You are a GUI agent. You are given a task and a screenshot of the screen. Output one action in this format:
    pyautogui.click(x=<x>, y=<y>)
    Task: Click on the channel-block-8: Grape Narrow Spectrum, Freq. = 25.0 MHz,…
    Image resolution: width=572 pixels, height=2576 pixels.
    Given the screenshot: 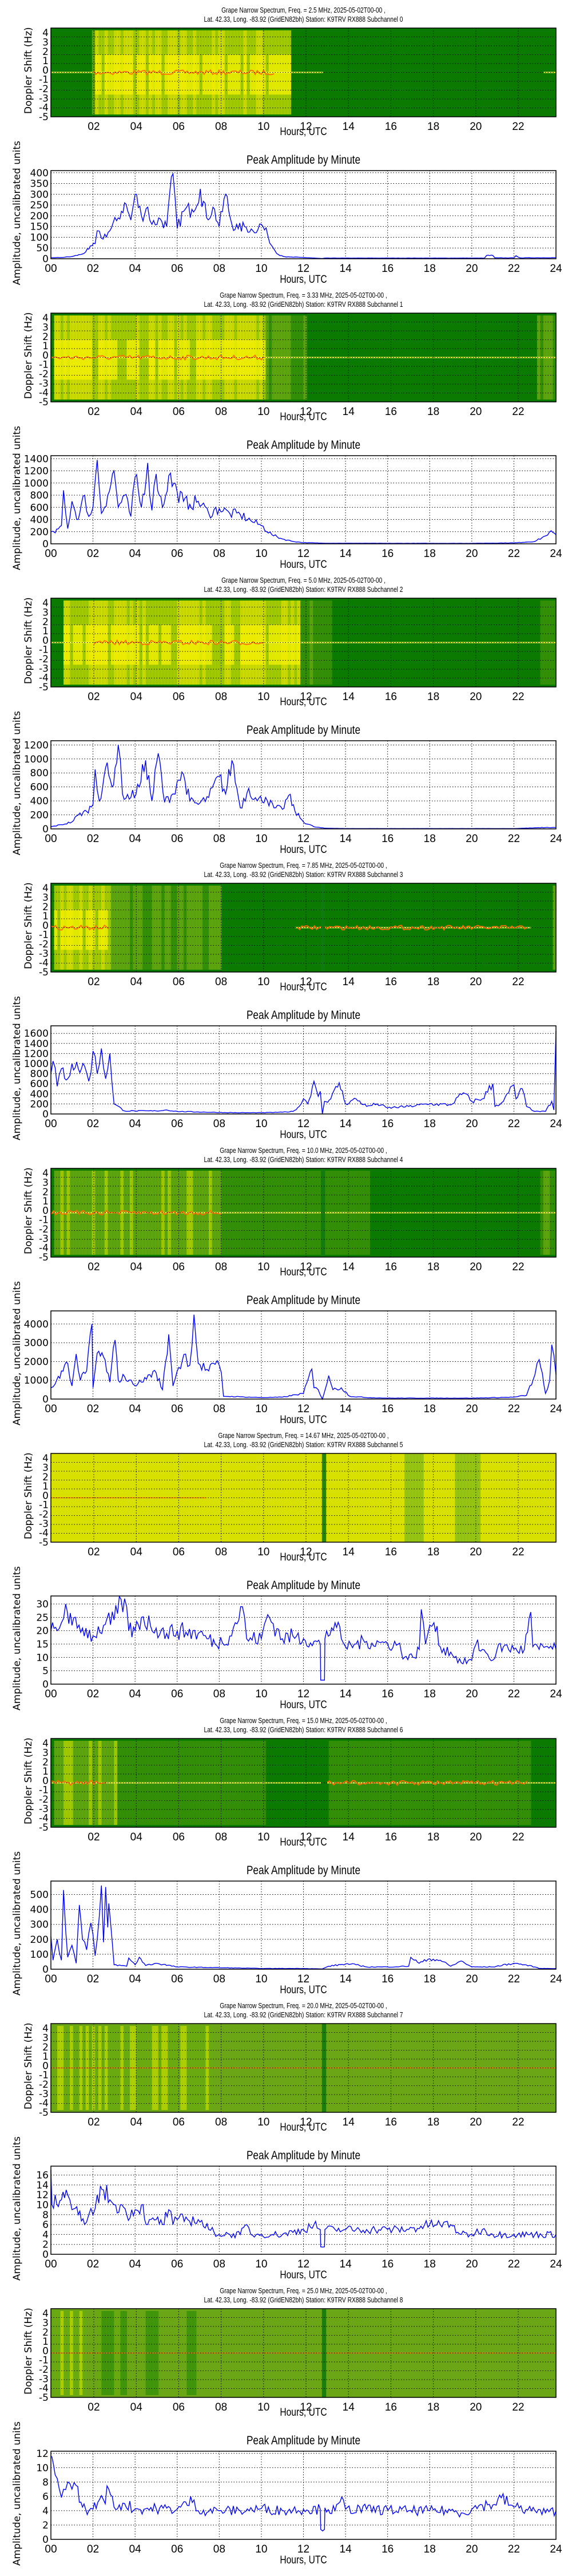 What is the action you would take?
    pyautogui.click(x=286, y=2423)
    